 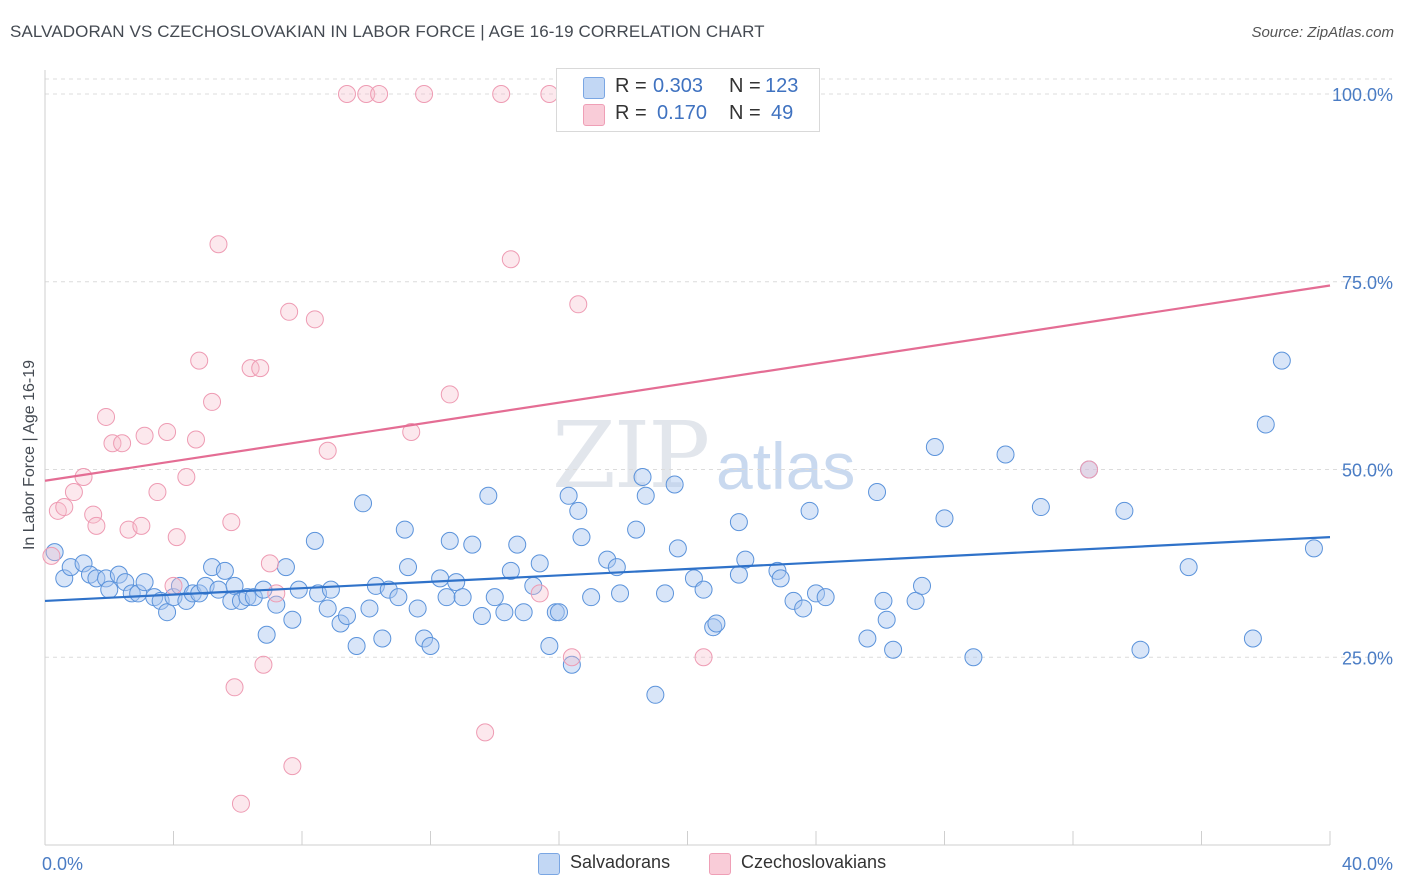 What do you see at coordinates (814, 862) in the screenshot?
I see `bottom-legend-label-czechoslovakians: Czechoslovakians` at bounding box center [814, 862].